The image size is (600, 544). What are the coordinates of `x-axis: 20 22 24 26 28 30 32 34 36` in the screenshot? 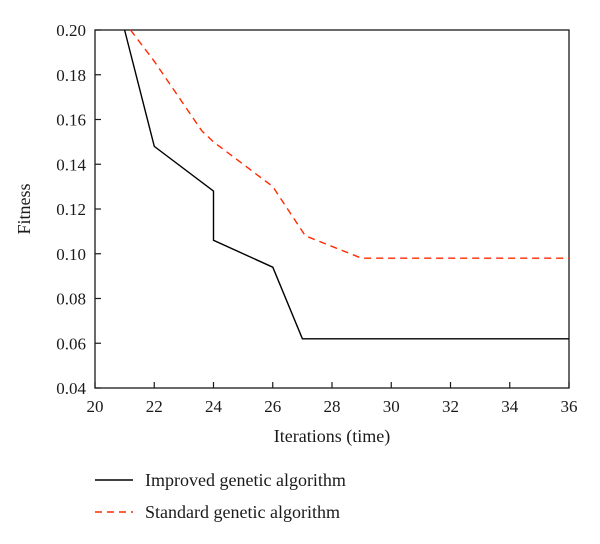 It's located at (332, 399).